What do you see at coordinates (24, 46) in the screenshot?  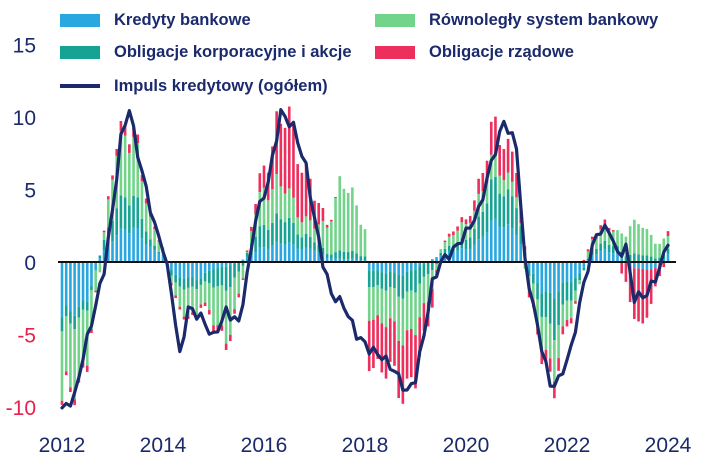 I see `y-tick-label: 15` at bounding box center [24, 46].